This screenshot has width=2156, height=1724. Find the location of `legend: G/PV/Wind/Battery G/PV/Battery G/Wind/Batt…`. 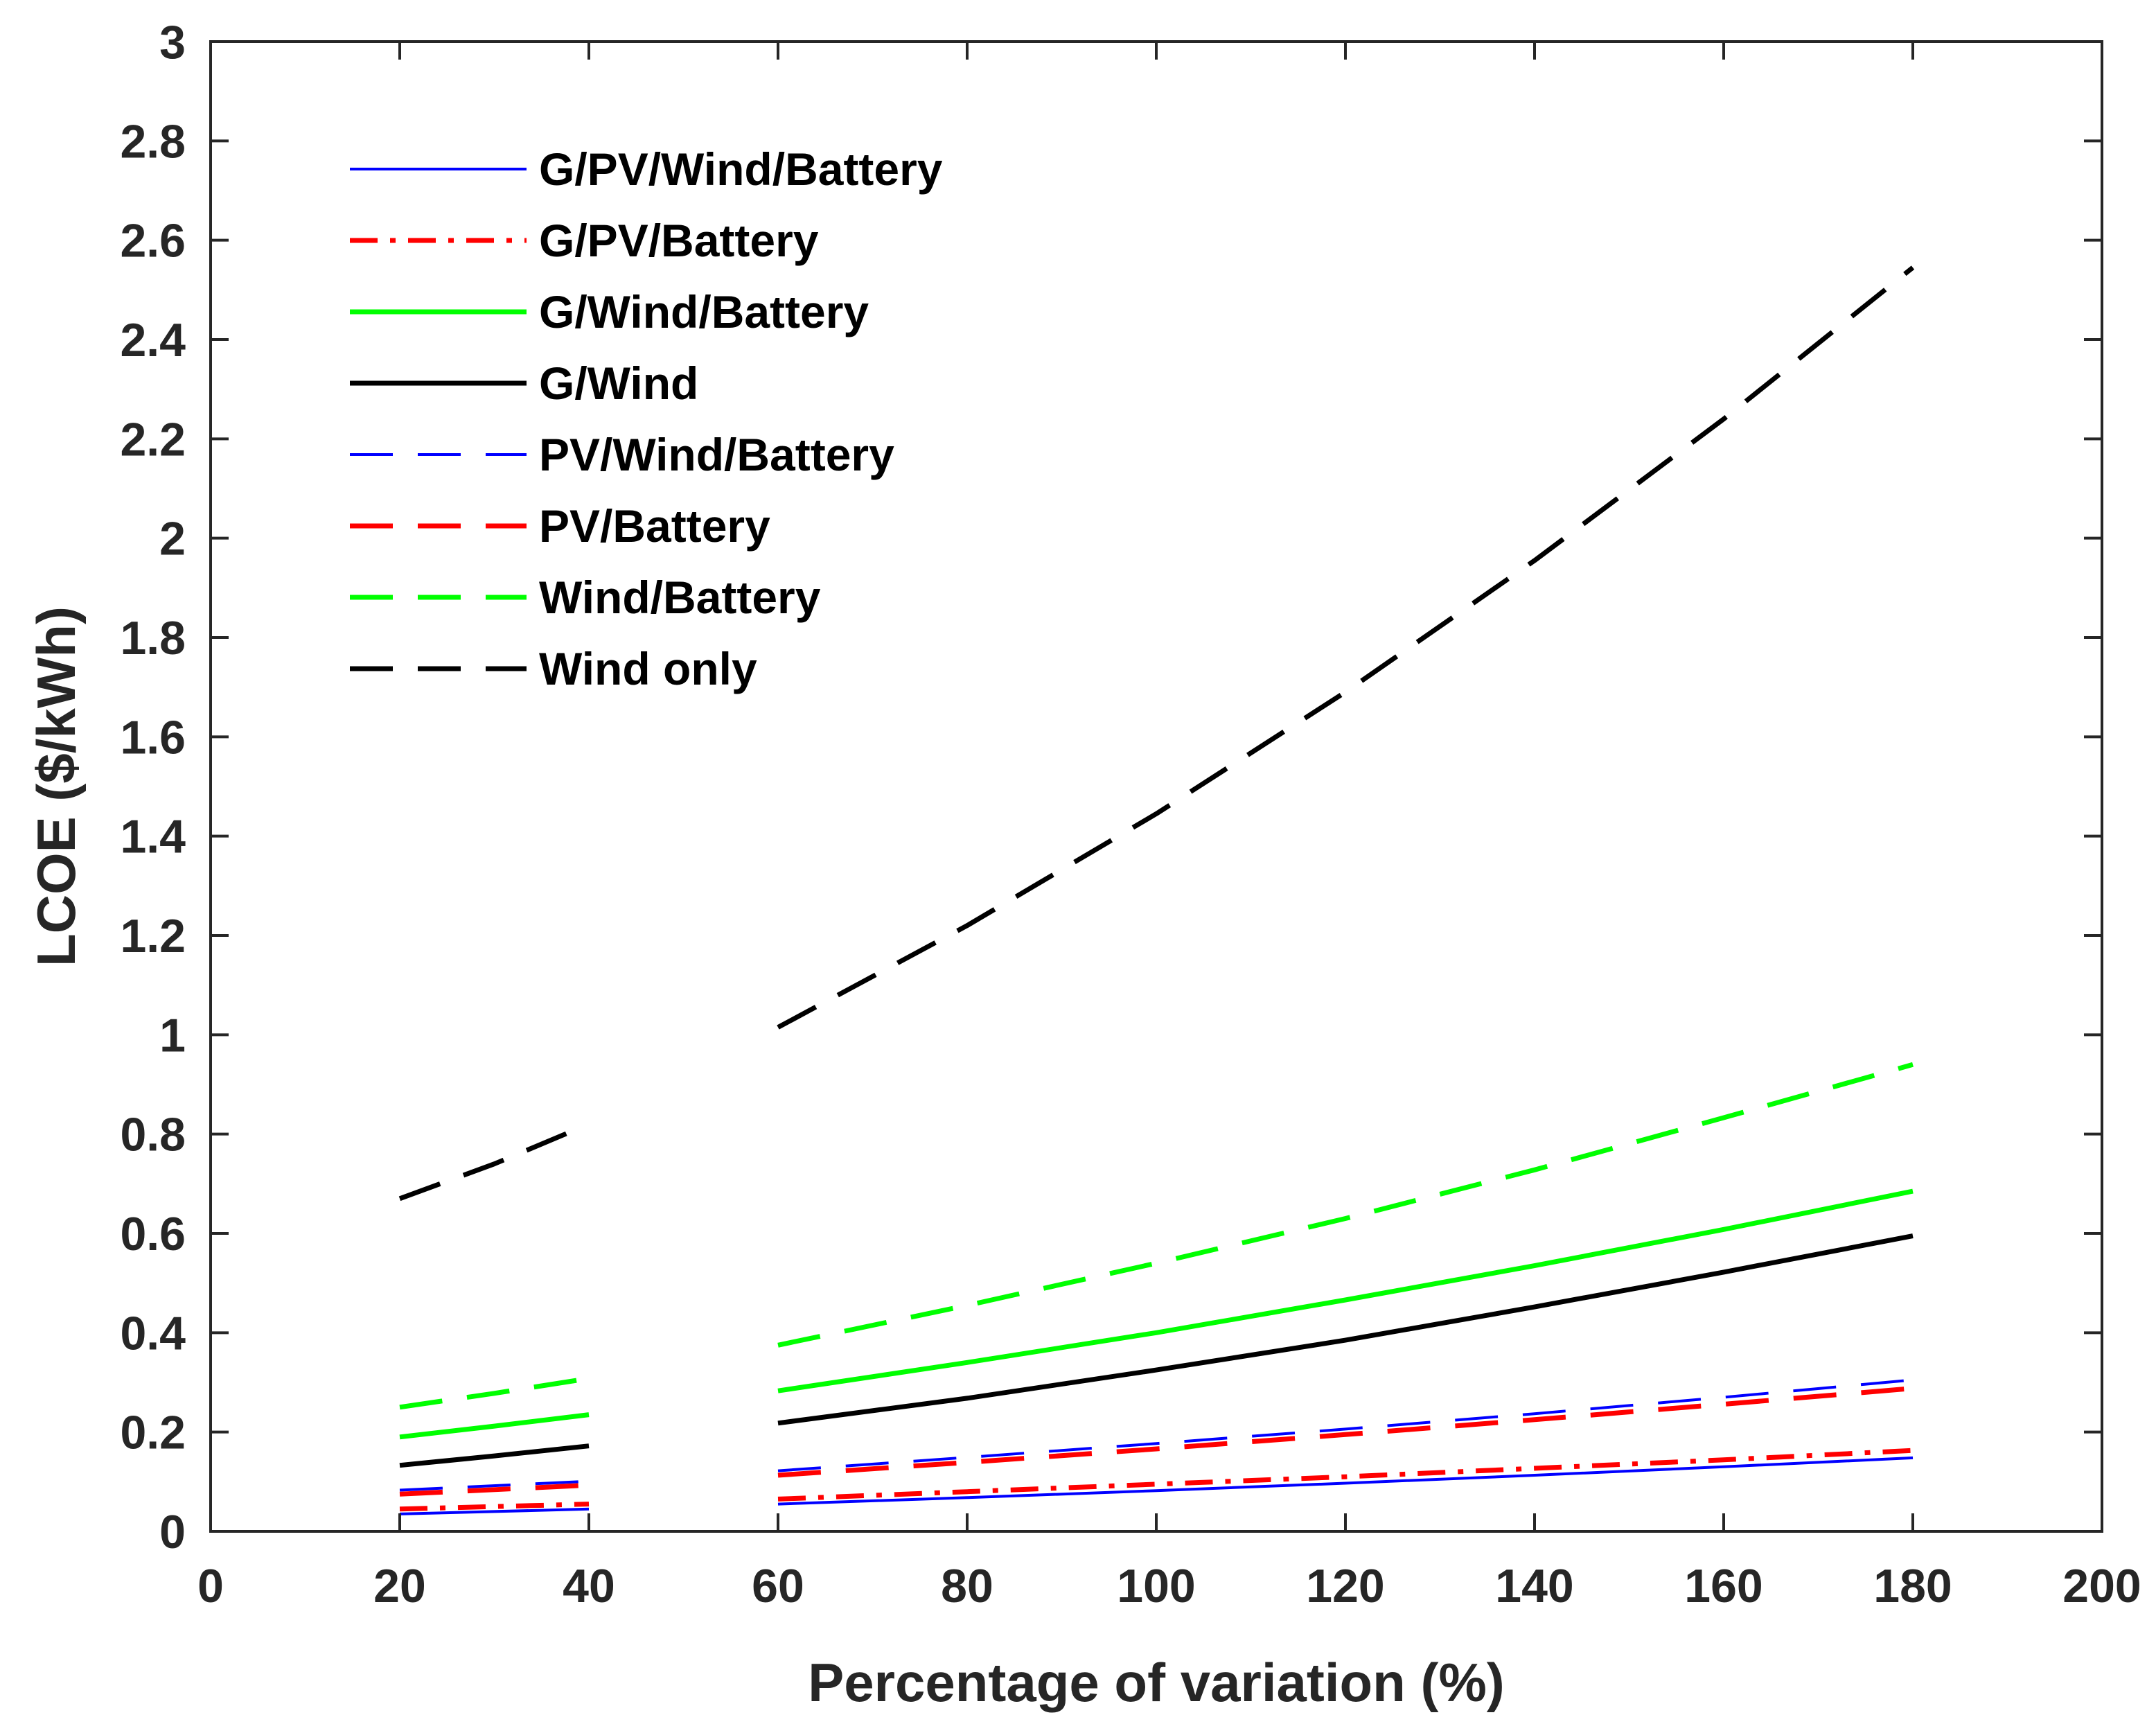

legend: G/PV/Wind/Battery G/PV/Battery G/Wind/Batt… is located at coordinates (647, 418).